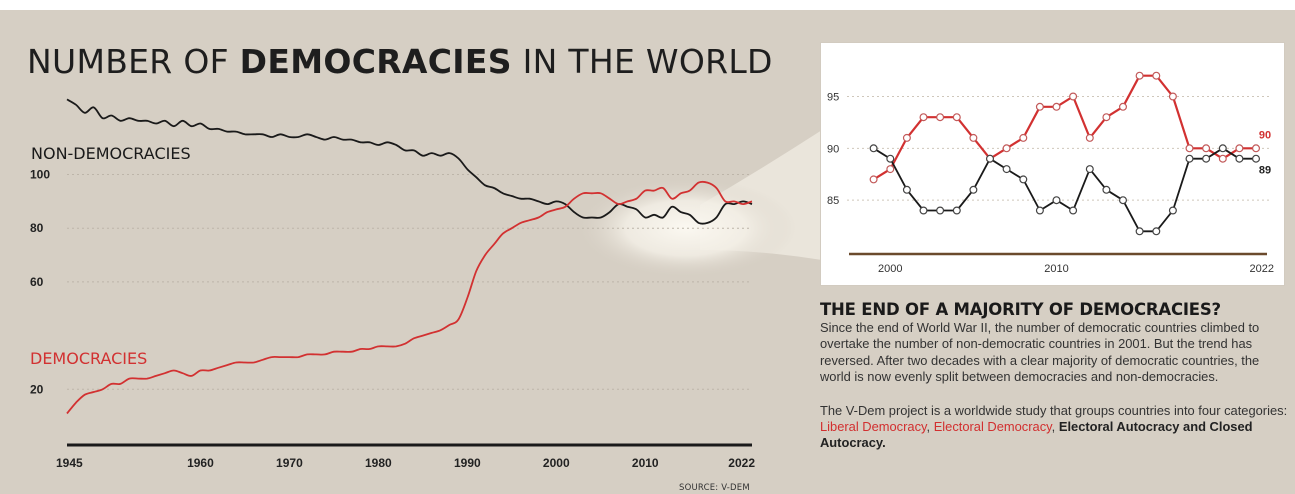  I want to click on article-heading: THE END OF A MAJORITY OF DEMOCRACIES?, so click(1020, 309).